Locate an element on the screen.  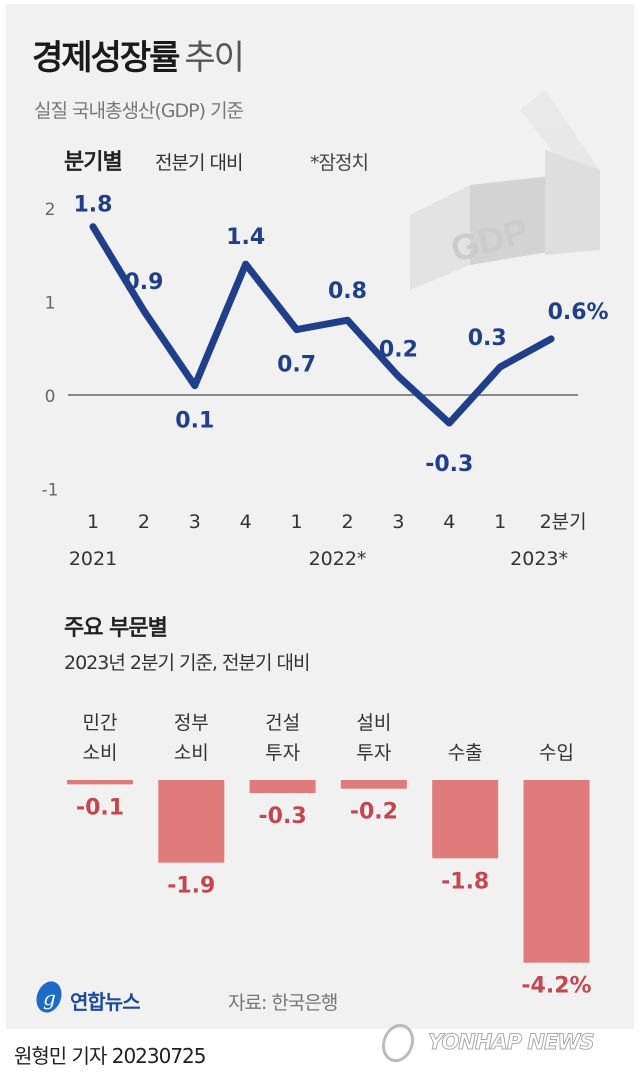
data-label: 0.2 is located at coordinates (398, 349).